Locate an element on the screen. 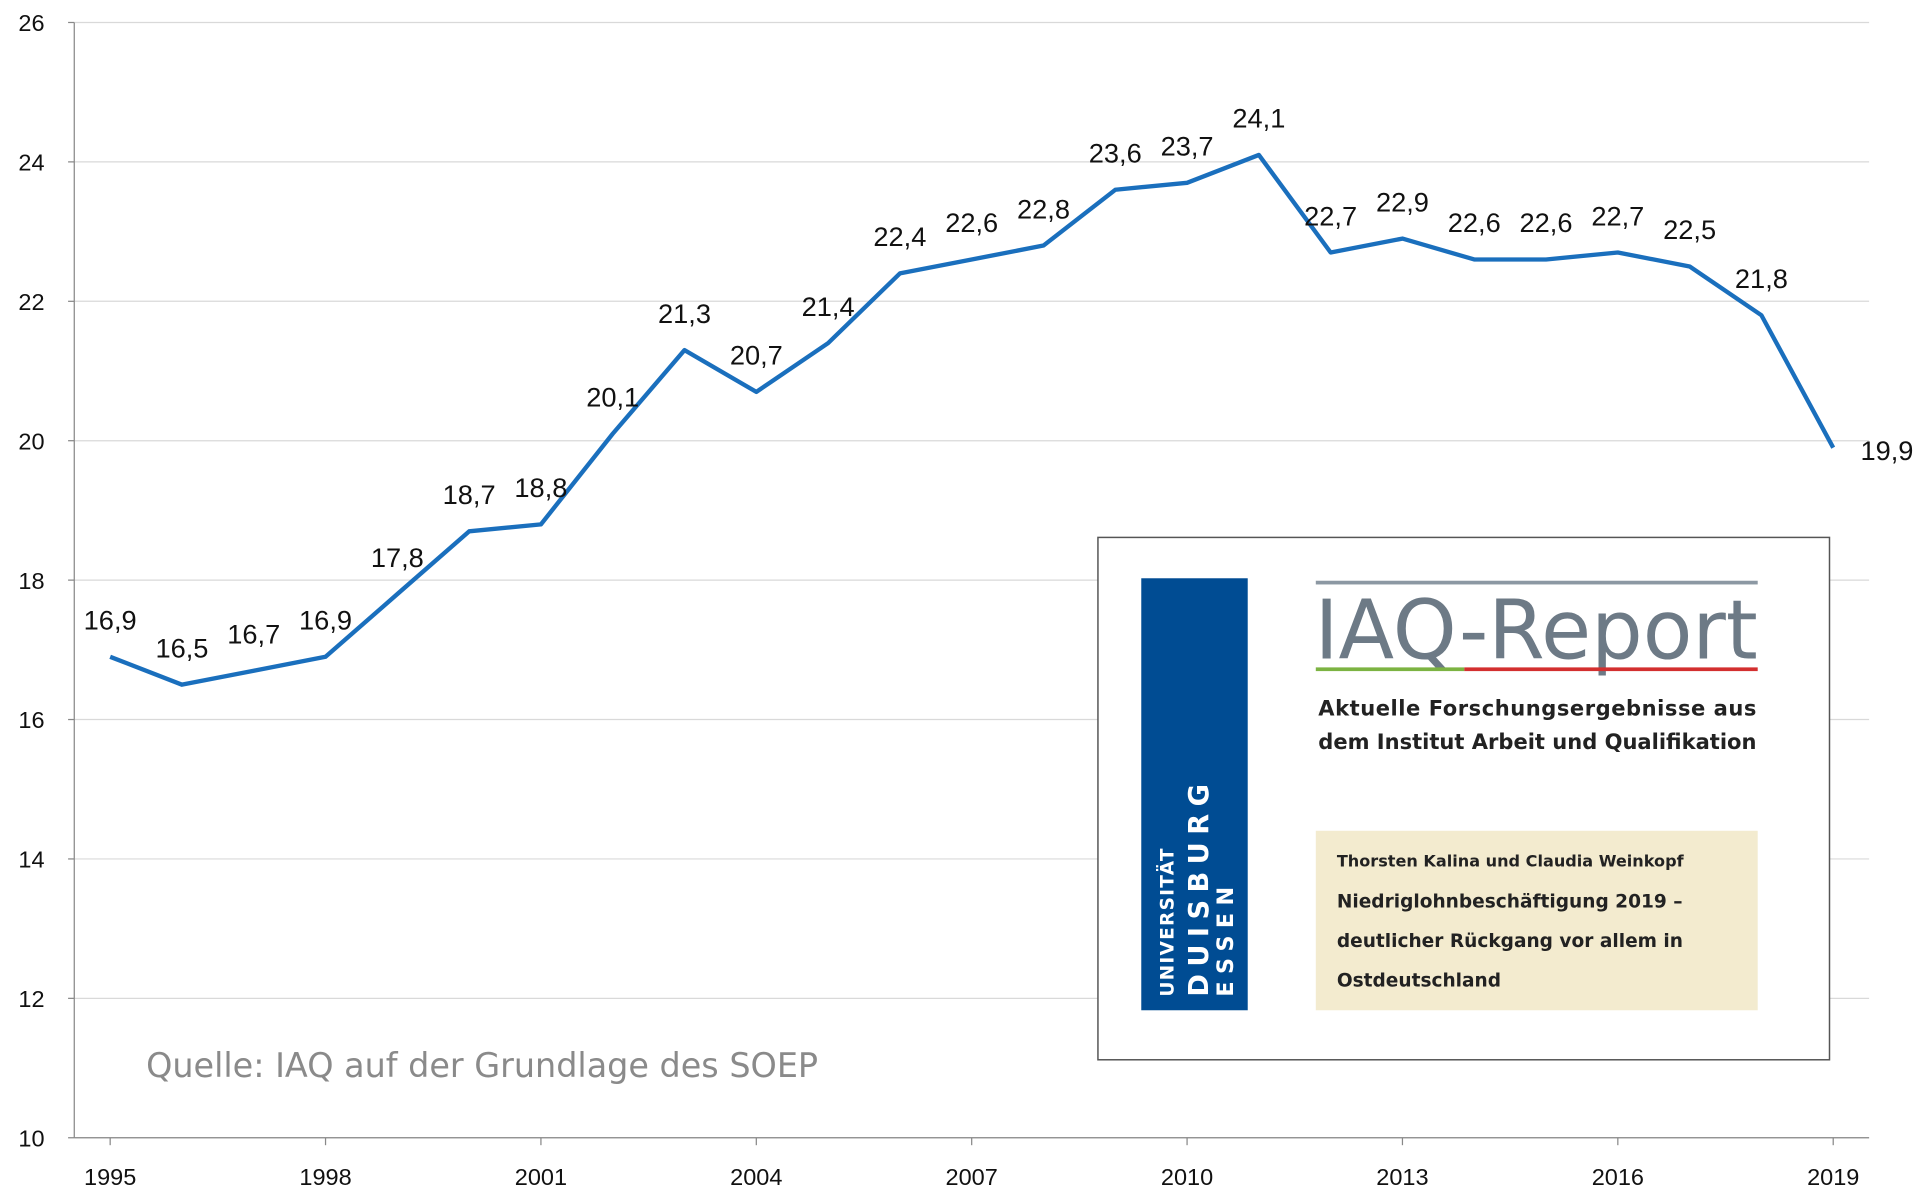  data-label: 19,9 is located at coordinates (1886, 450).